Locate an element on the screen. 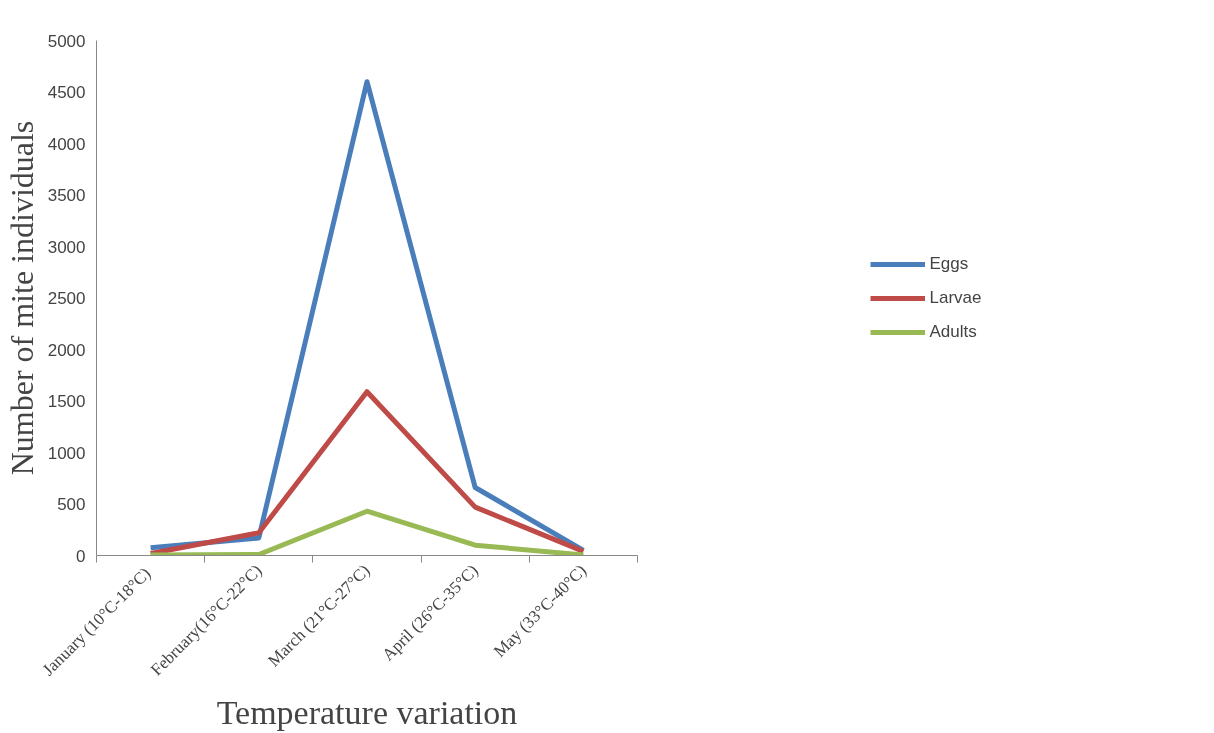  y-tick-label: 2500 is located at coordinates (66, 298).